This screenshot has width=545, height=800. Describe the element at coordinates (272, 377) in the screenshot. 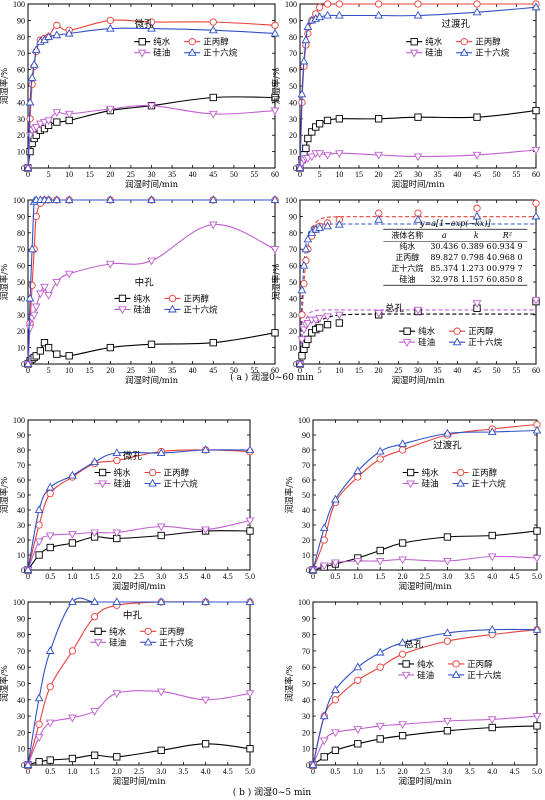

I see `caption-a: ( a ) 润湿0~60 min` at that location.